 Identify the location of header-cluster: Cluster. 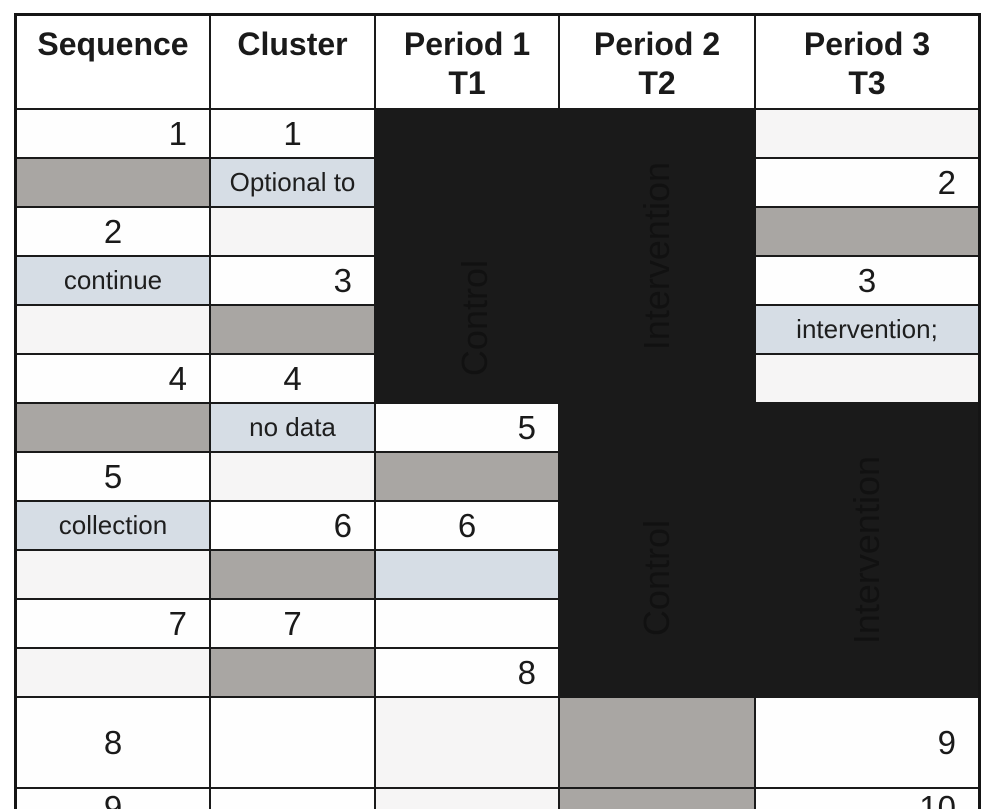
(292, 62).